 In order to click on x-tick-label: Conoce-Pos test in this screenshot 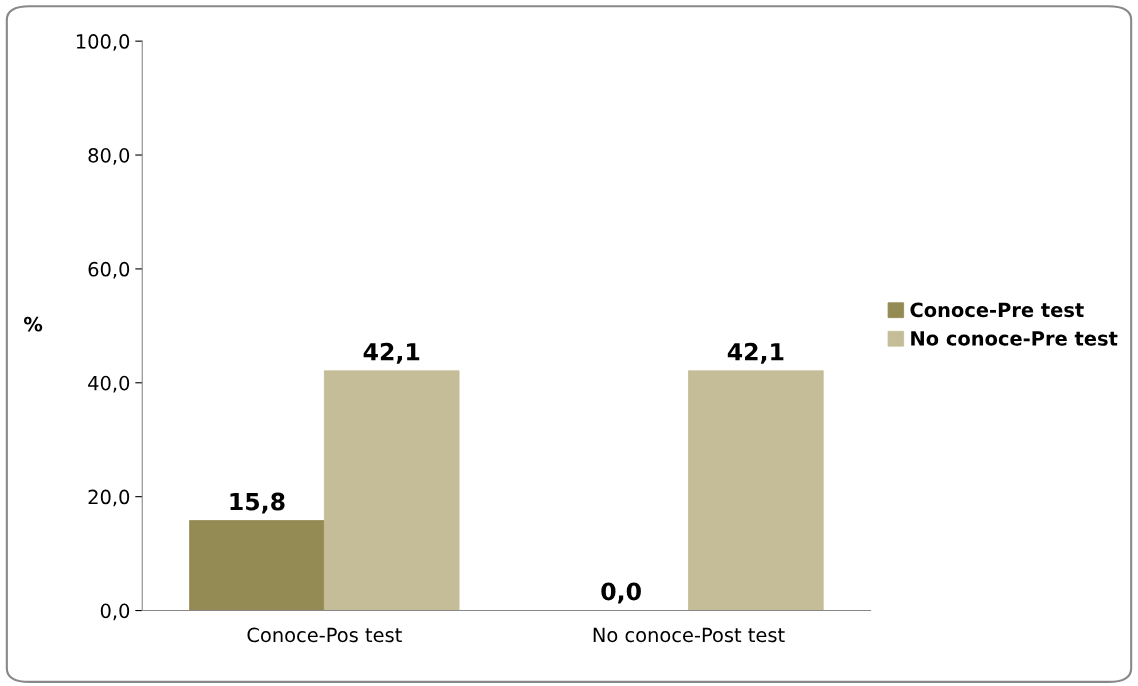, I will do `click(324, 635)`.